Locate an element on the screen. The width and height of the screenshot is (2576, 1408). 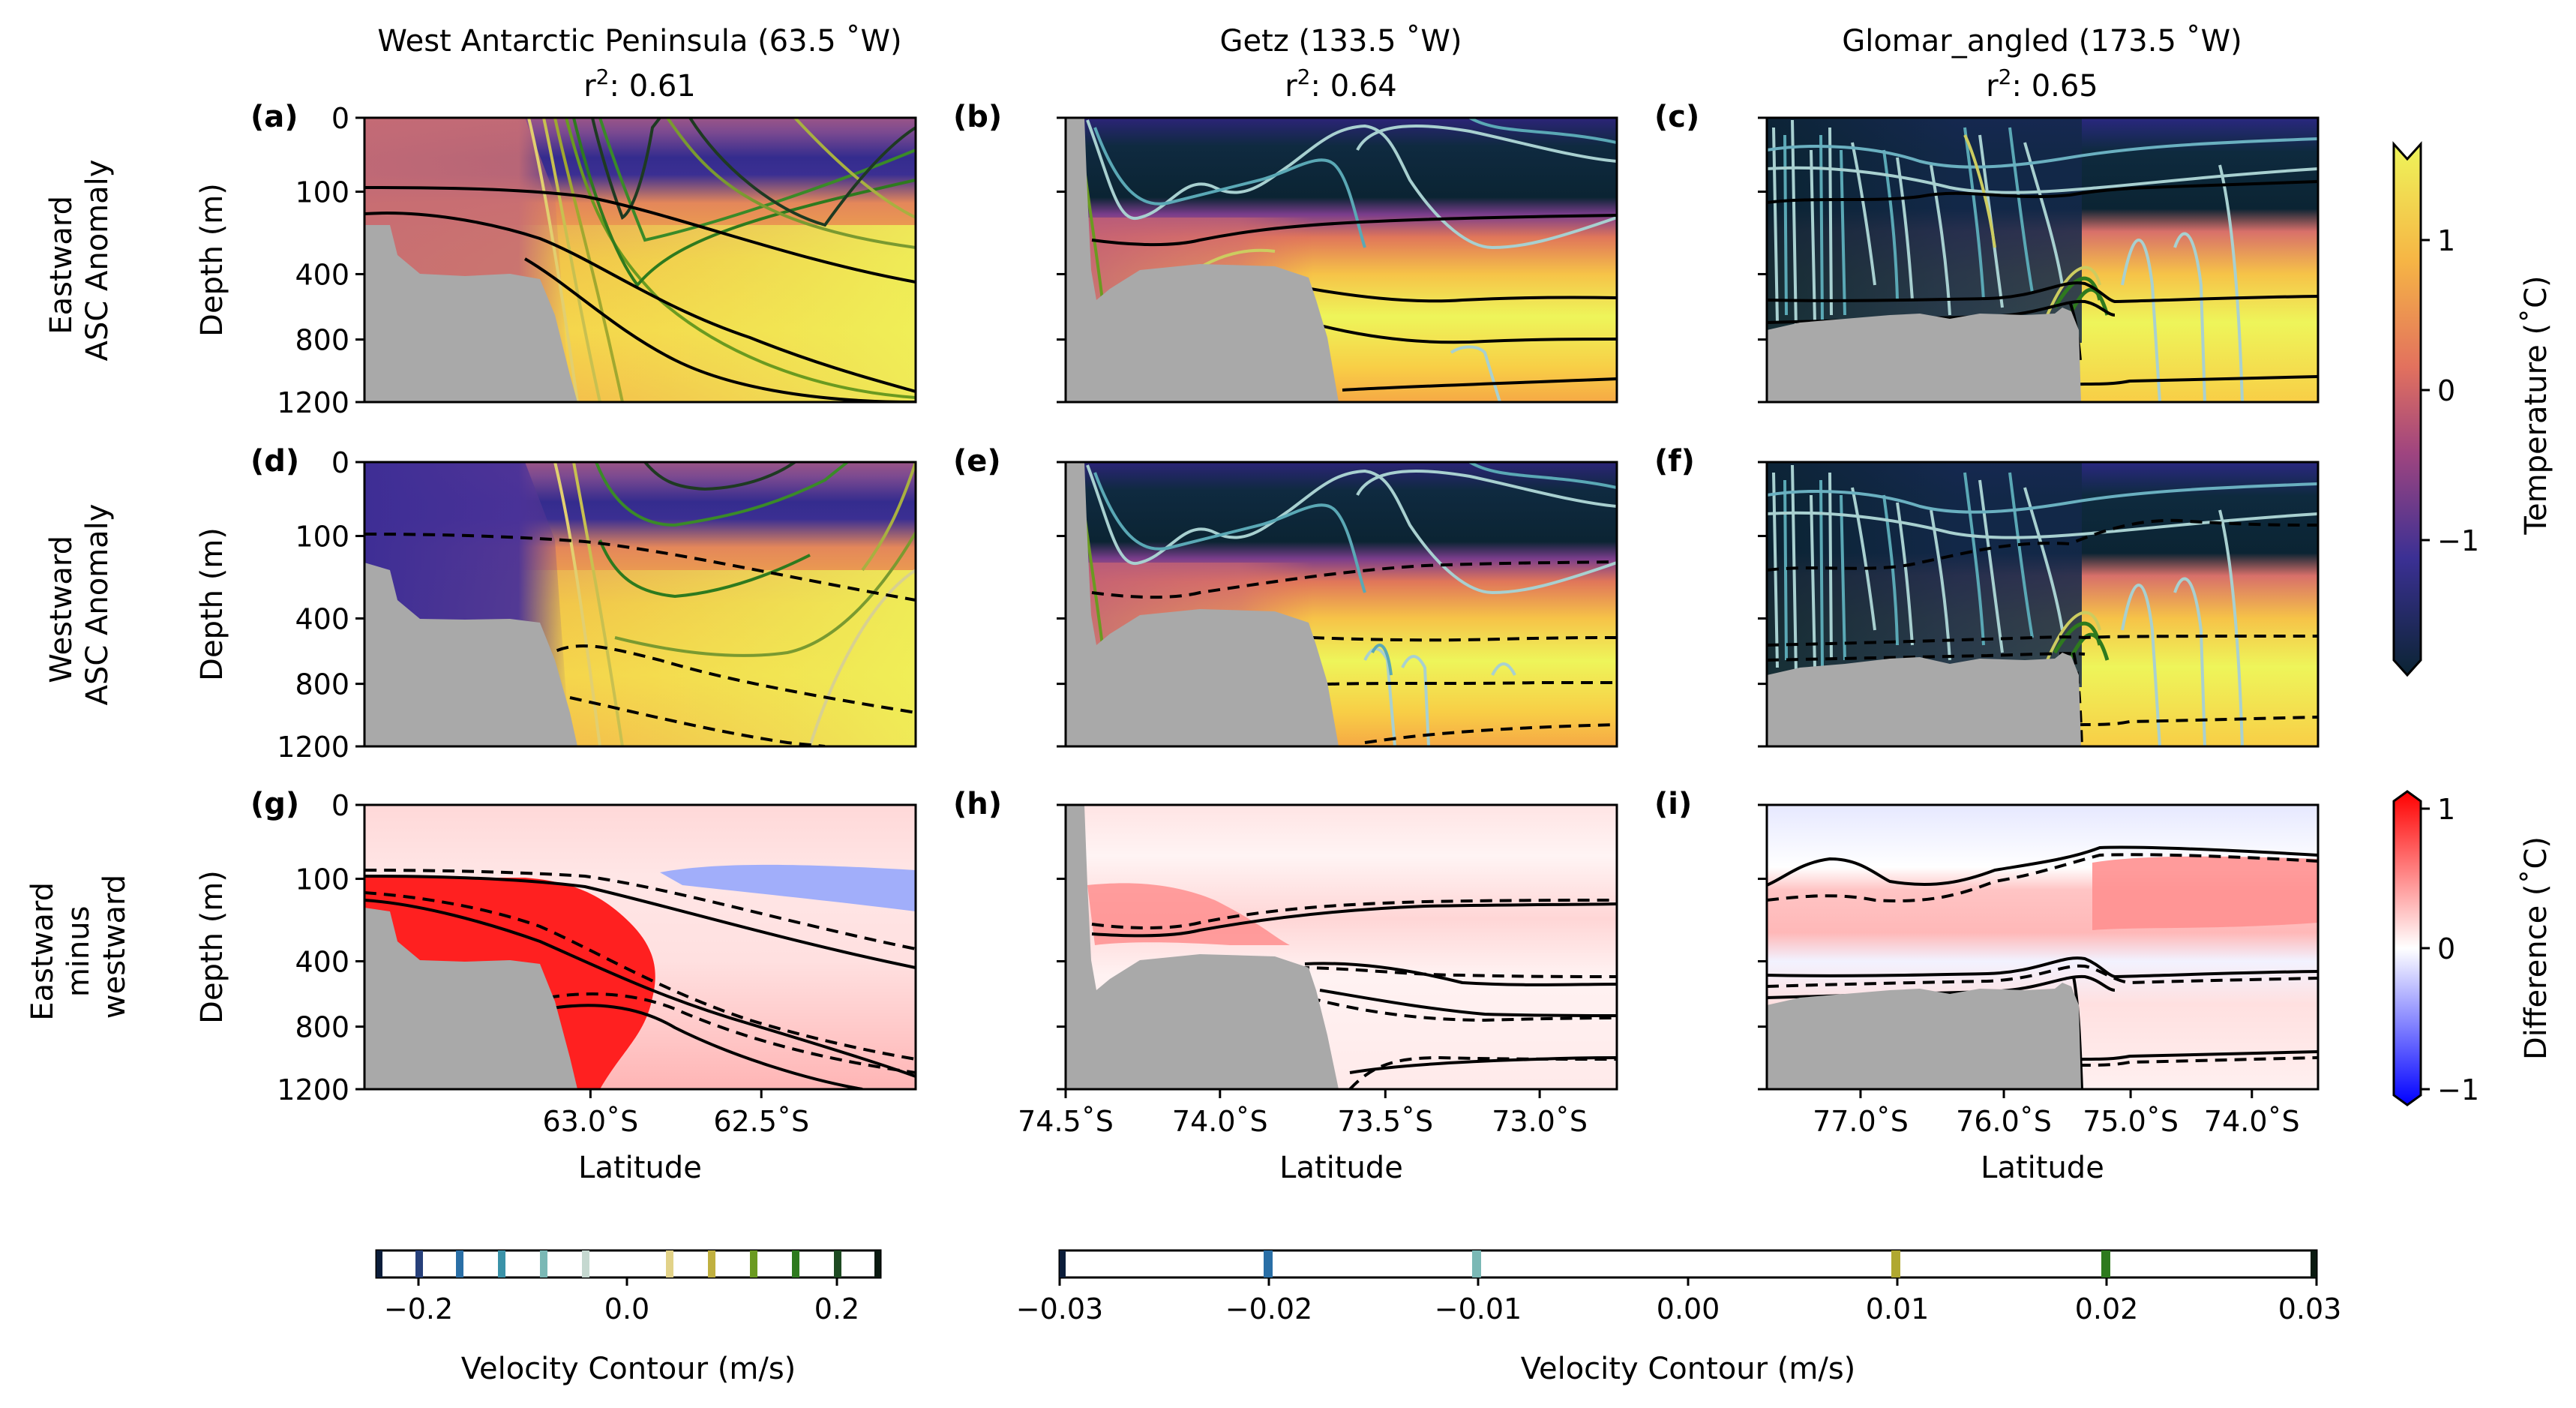
panel-letter: (e) is located at coordinates (977, 461).